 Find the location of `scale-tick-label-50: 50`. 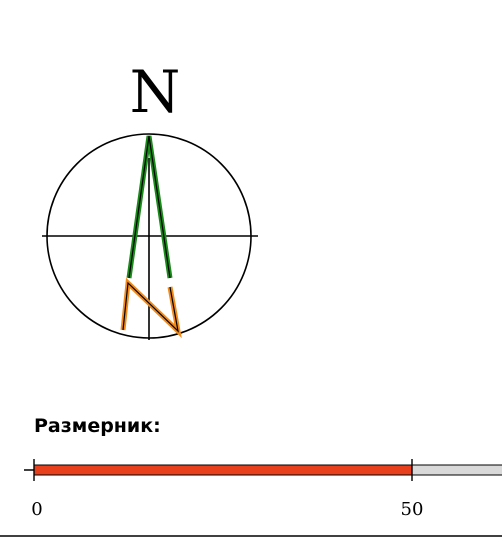

scale-tick-label-50: 50 is located at coordinates (412, 509).